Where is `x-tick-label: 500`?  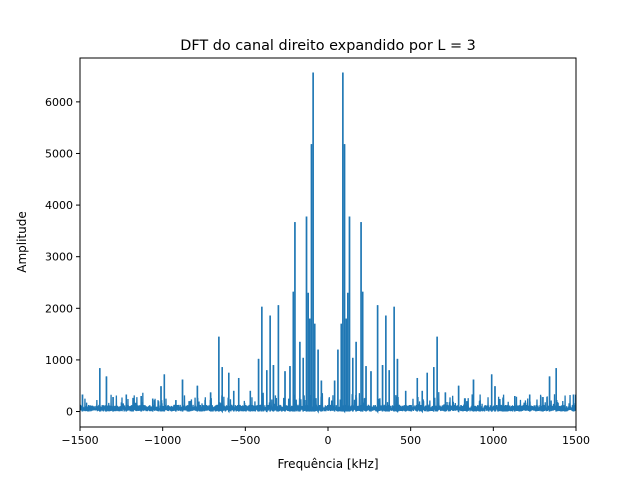
x-tick-label: 500 is located at coordinates (410, 440).